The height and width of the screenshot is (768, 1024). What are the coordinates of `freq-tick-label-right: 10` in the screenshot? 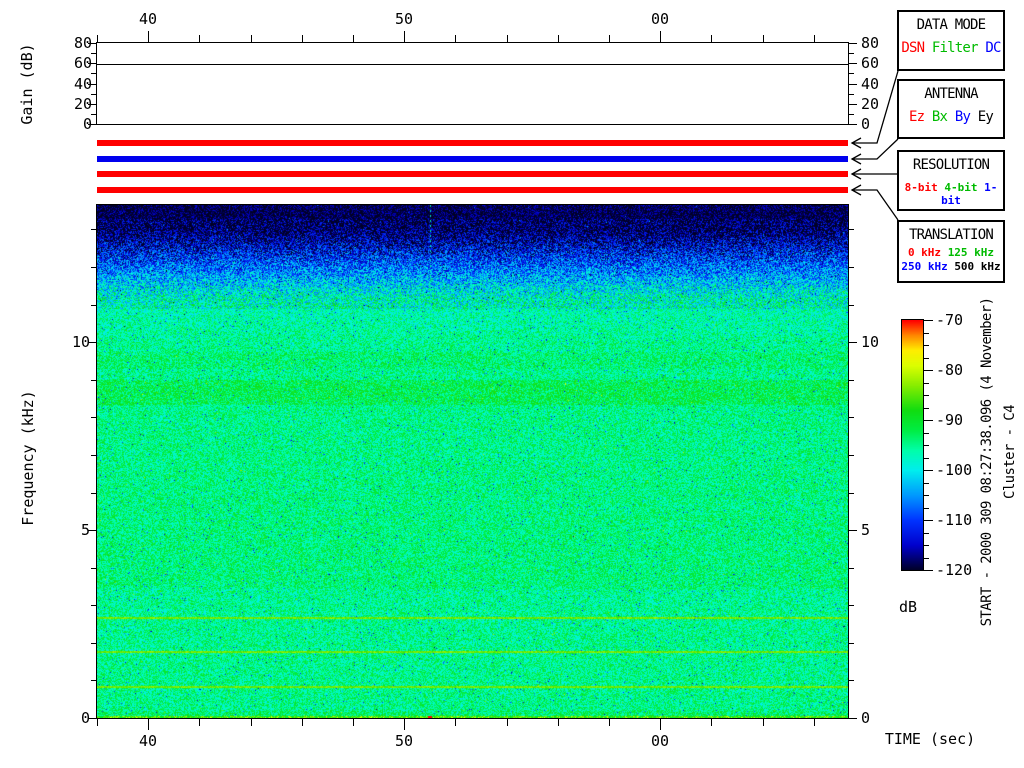 It's located at (870, 342).